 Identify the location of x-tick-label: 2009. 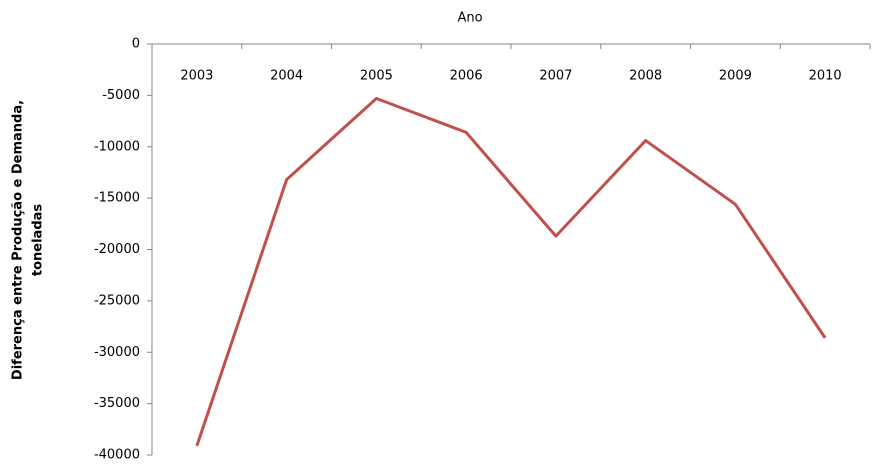
(735, 76).